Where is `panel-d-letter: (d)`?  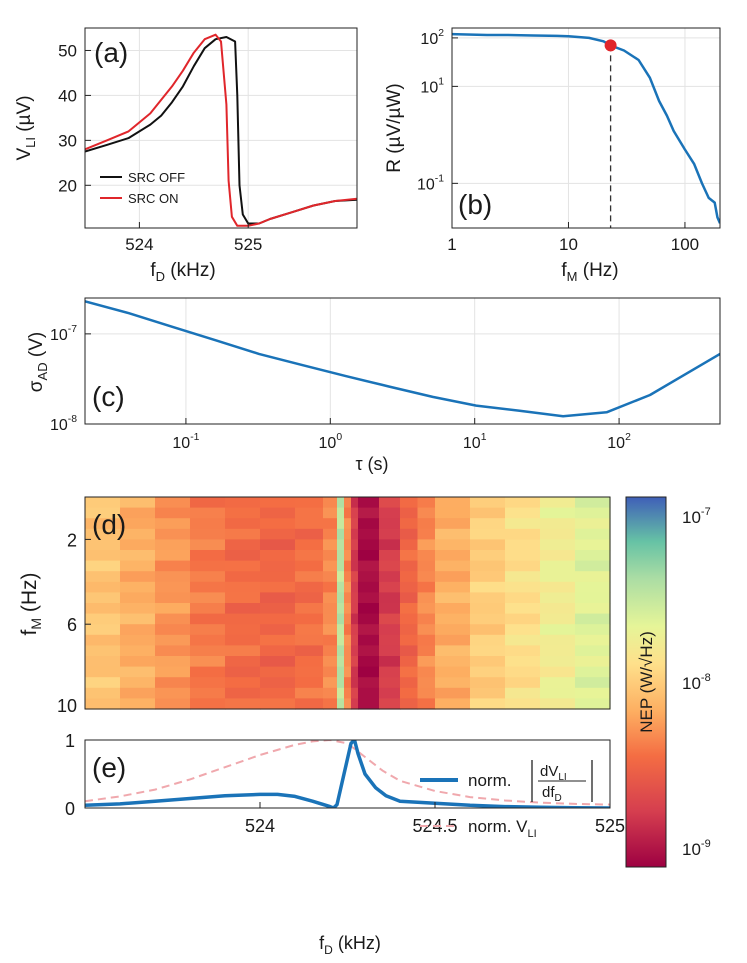 panel-d-letter: (d) is located at coordinates (109, 524).